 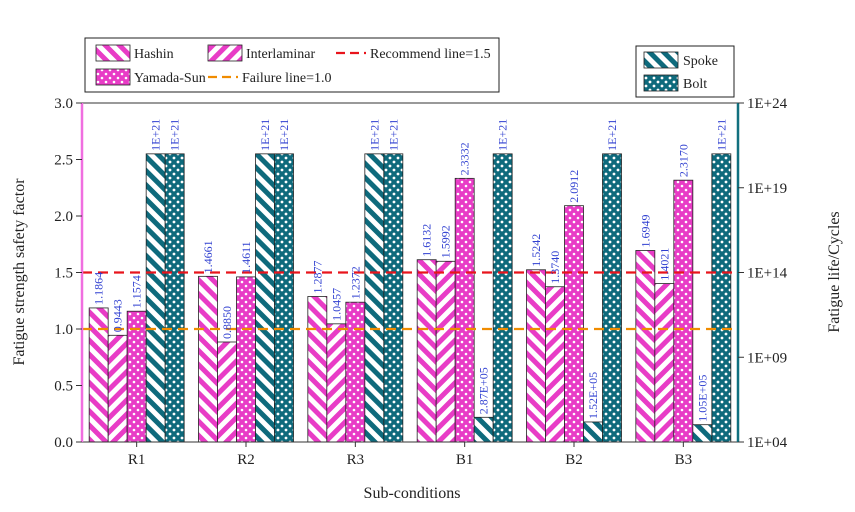 I want to click on bar-hashin-b2, so click(x=536, y=356).